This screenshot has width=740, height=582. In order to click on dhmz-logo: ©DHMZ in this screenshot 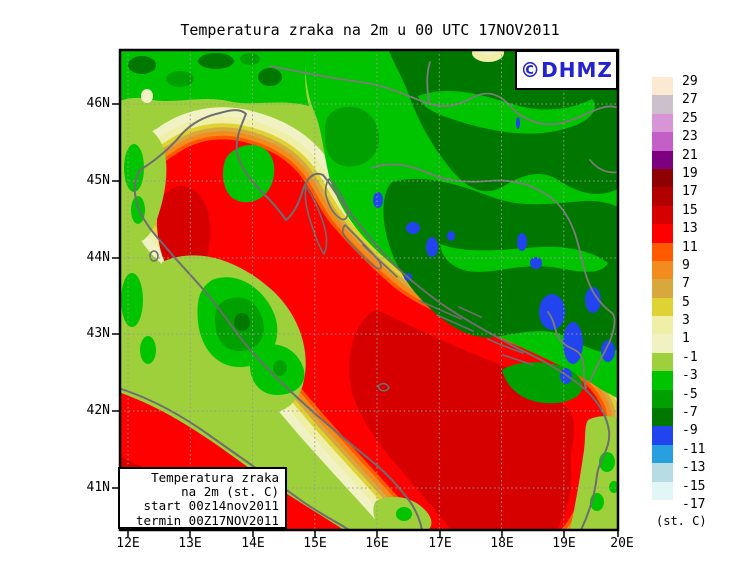, I will do `click(566, 70)`.